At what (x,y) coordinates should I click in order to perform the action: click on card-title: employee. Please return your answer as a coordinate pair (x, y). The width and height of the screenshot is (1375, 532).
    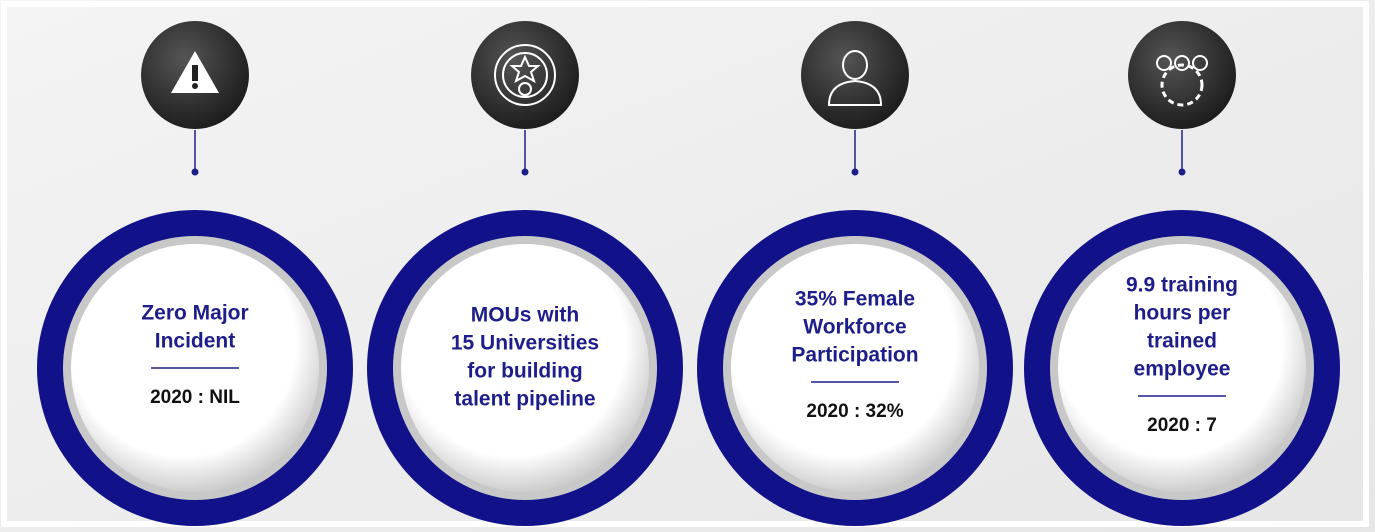
    Looking at the image, I should click on (1182, 369).